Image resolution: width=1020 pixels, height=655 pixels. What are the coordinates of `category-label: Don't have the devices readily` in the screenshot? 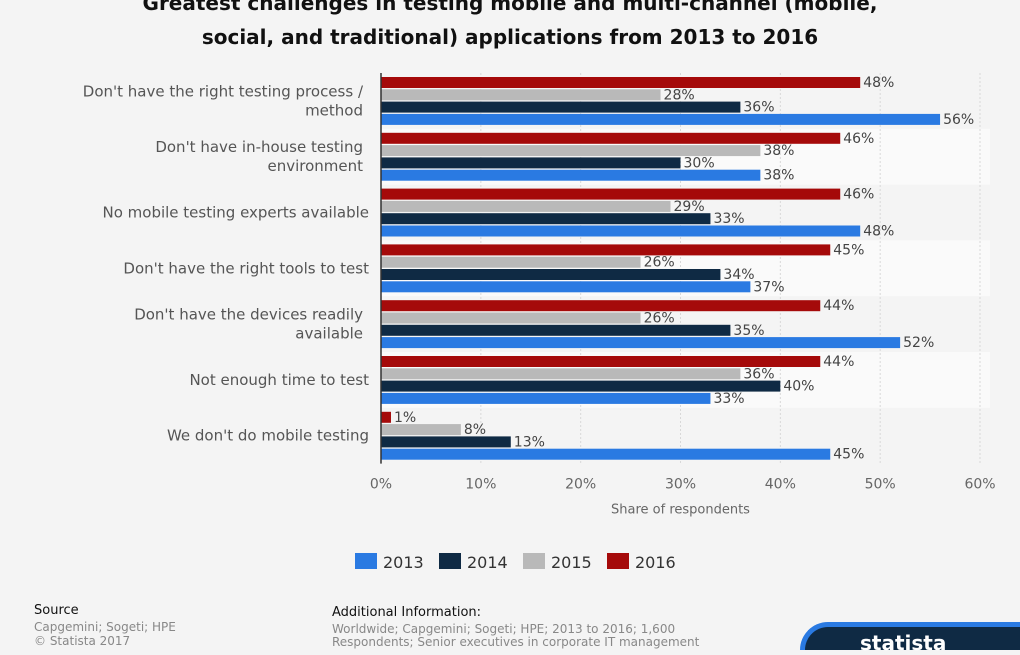 It's located at (248, 315).